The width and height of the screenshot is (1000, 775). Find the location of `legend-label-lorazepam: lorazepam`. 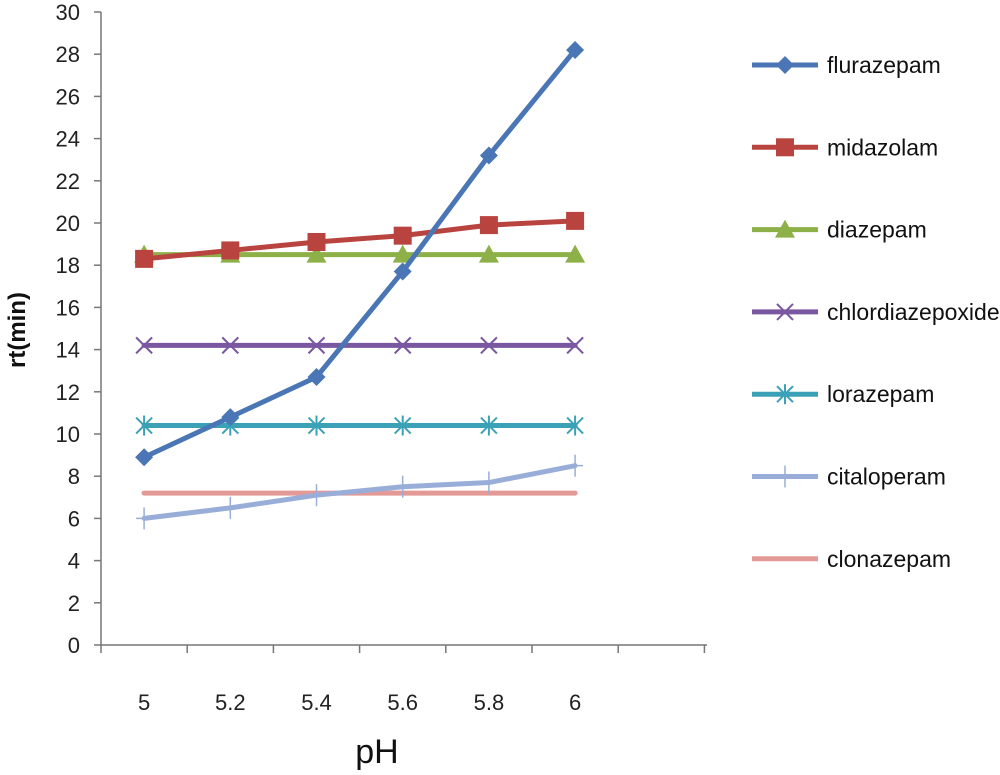

legend-label-lorazepam: lorazepam is located at coordinates (880, 394).